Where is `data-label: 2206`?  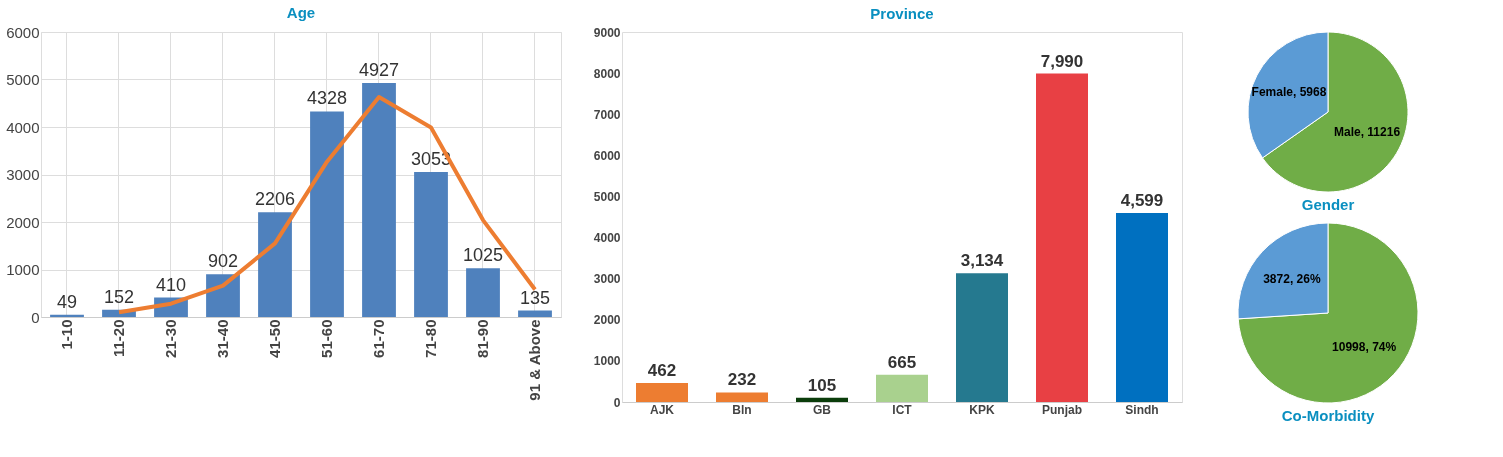 data-label: 2206 is located at coordinates (275, 199).